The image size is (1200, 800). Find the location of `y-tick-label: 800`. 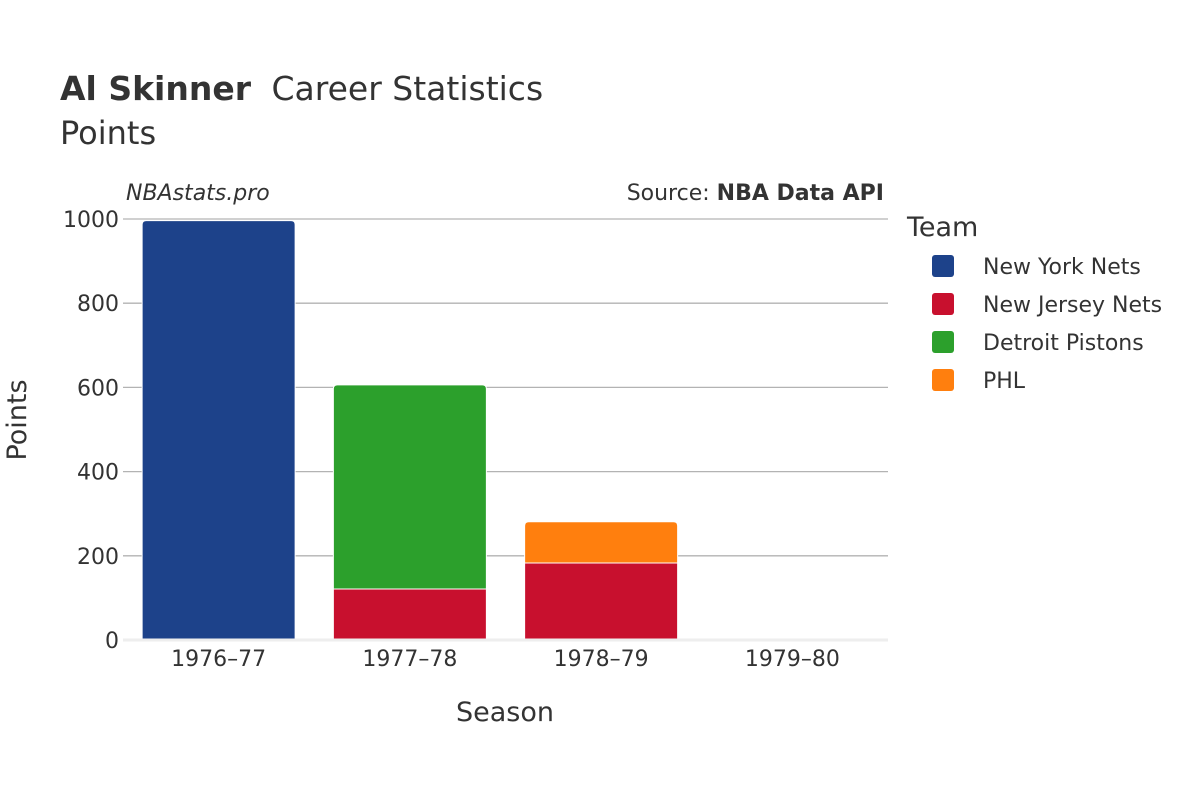

y-tick-label: 800 is located at coordinates (98, 304).